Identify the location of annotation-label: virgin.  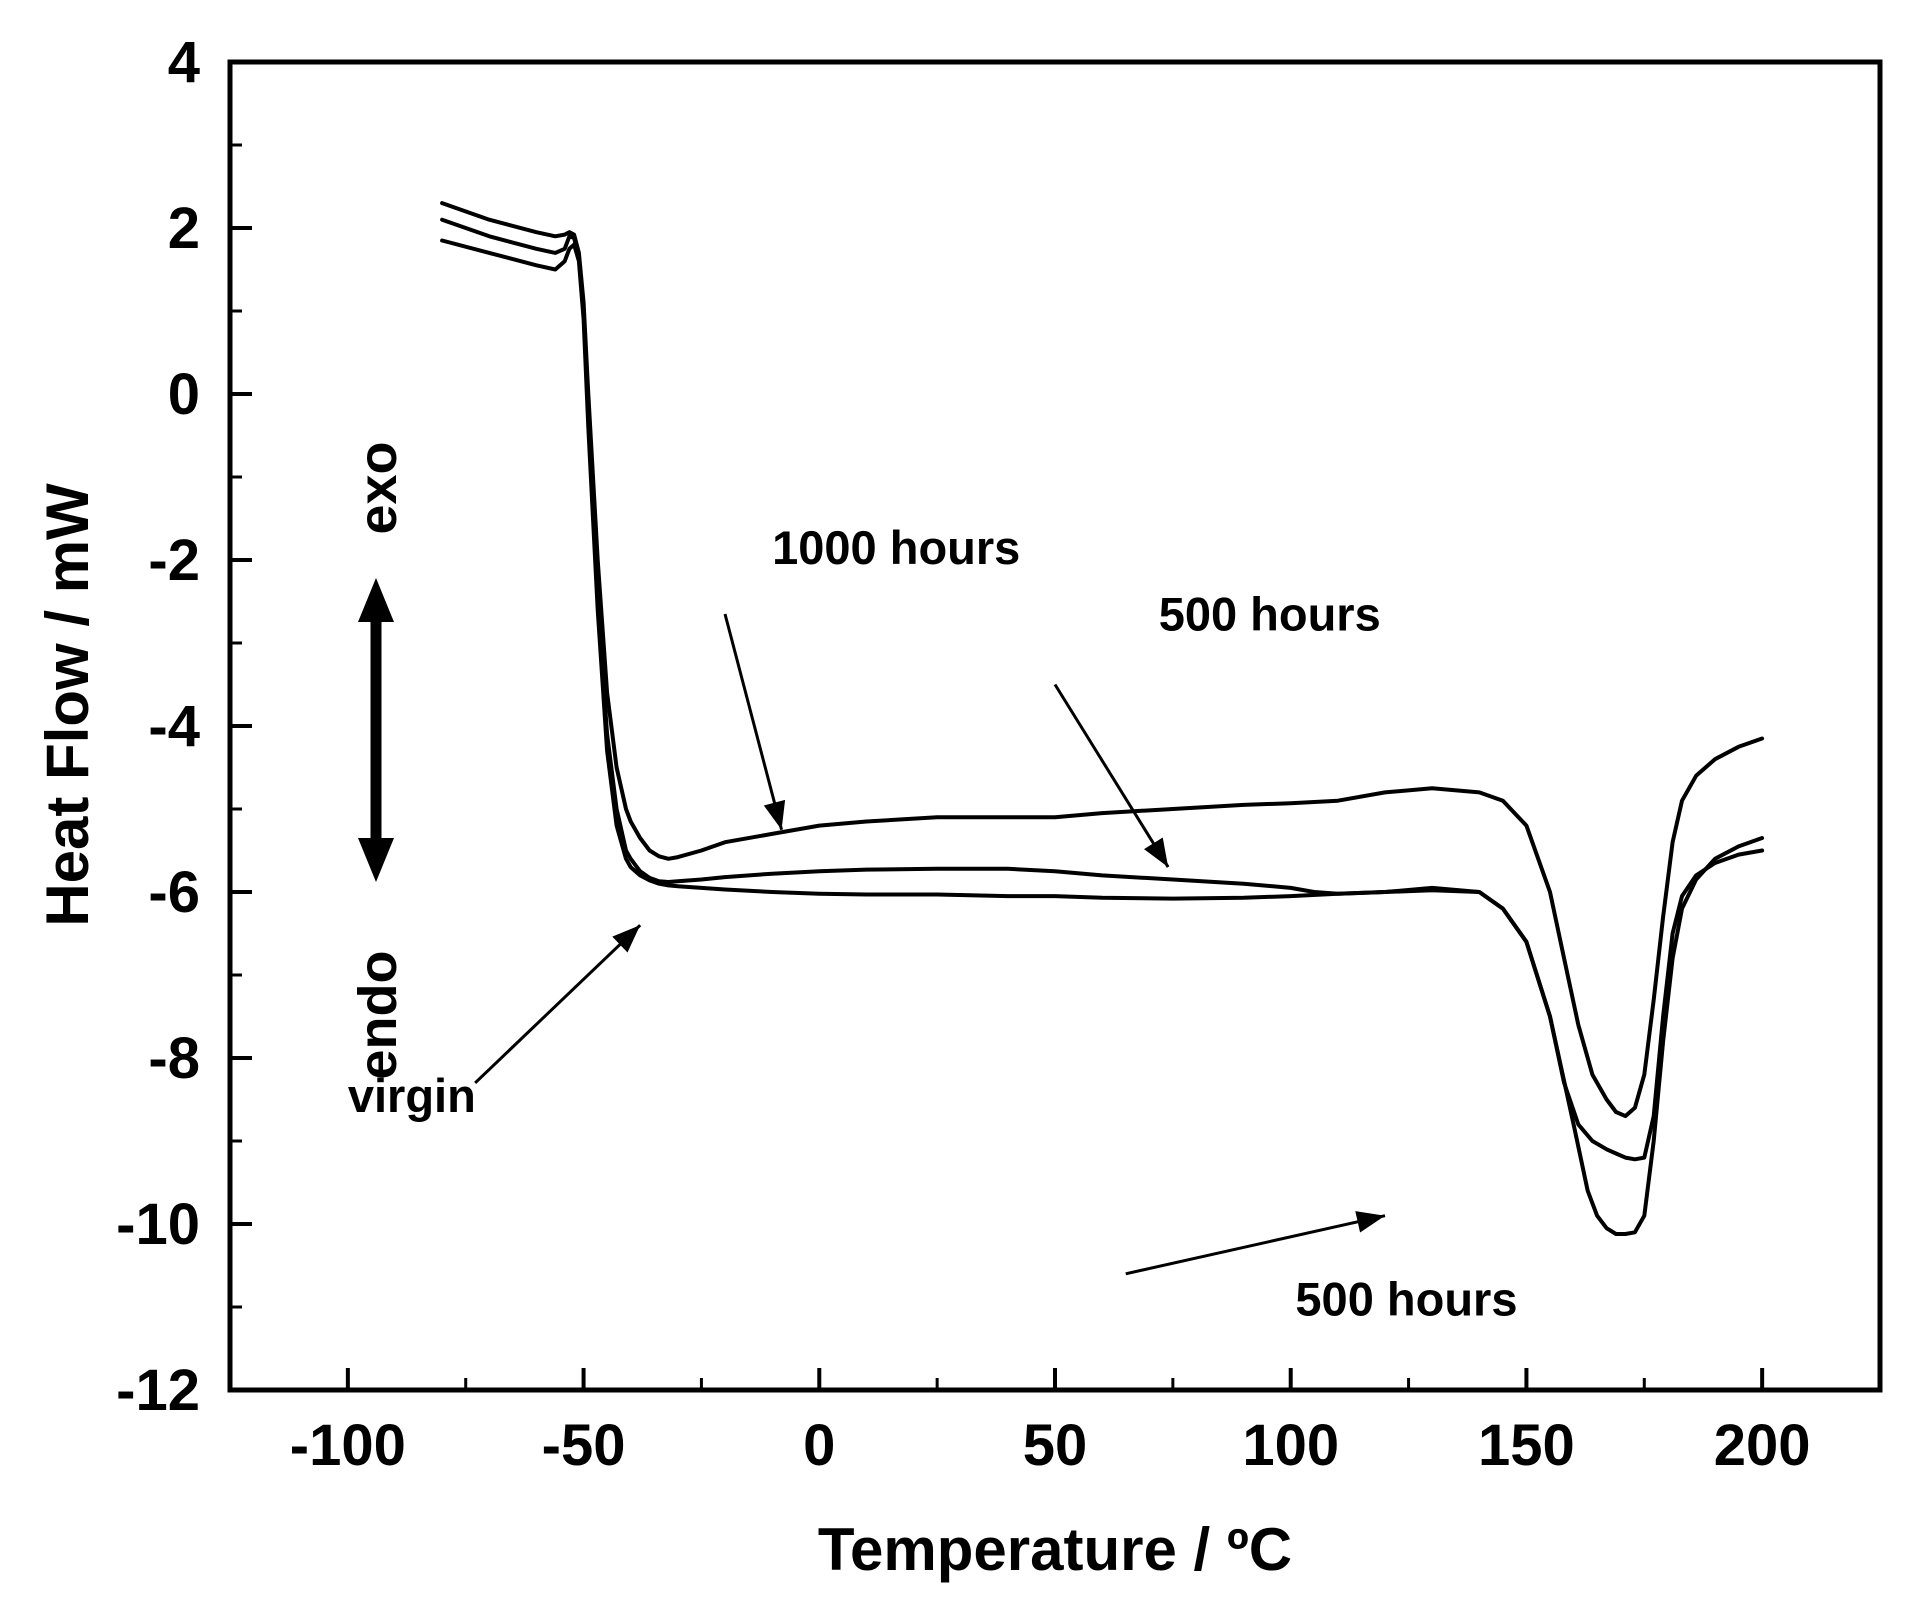
(412, 1095).